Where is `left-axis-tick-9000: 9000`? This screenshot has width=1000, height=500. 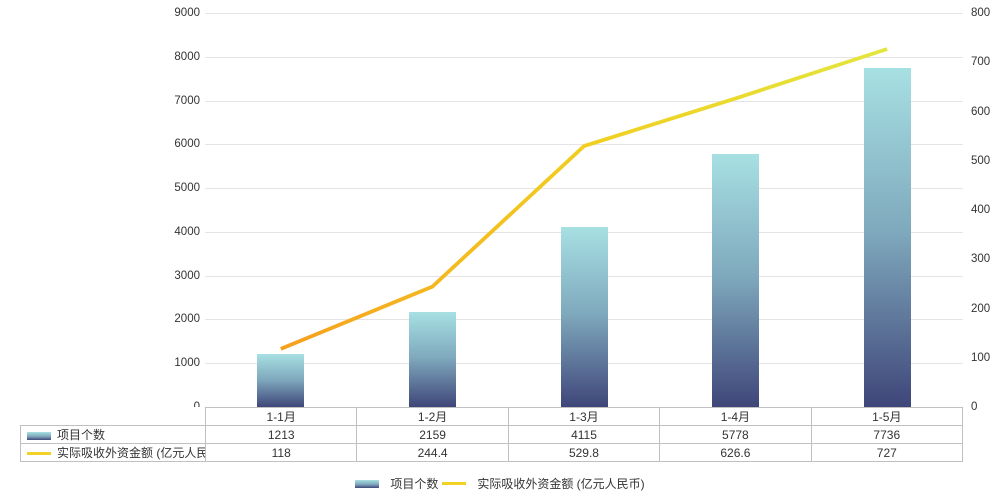
left-axis-tick-9000: 9000 is located at coordinates (187, 13).